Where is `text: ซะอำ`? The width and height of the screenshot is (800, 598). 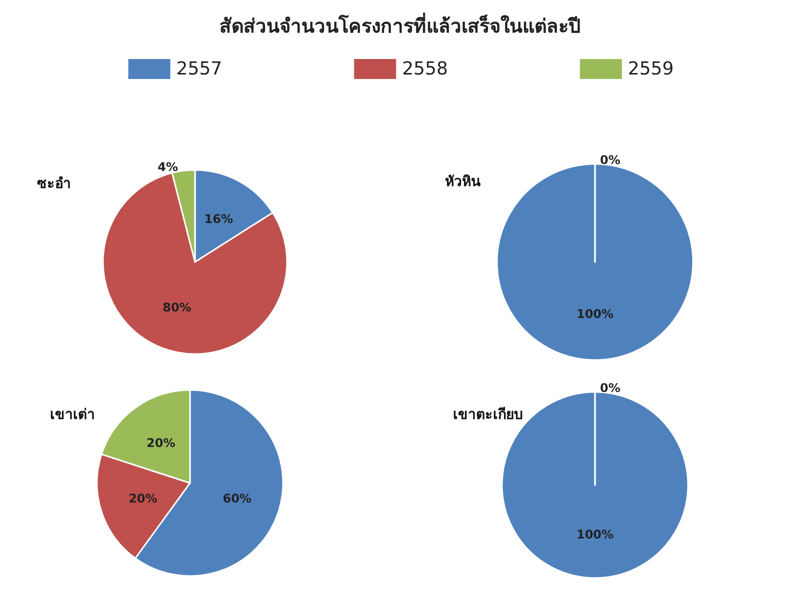 text: ซะอำ is located at coordinates (54, 184).